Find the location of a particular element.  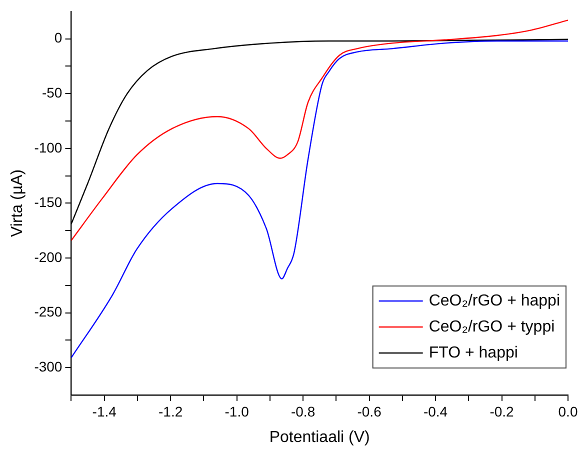

y-tick-label: -300 is located at coordinates (48, 366).